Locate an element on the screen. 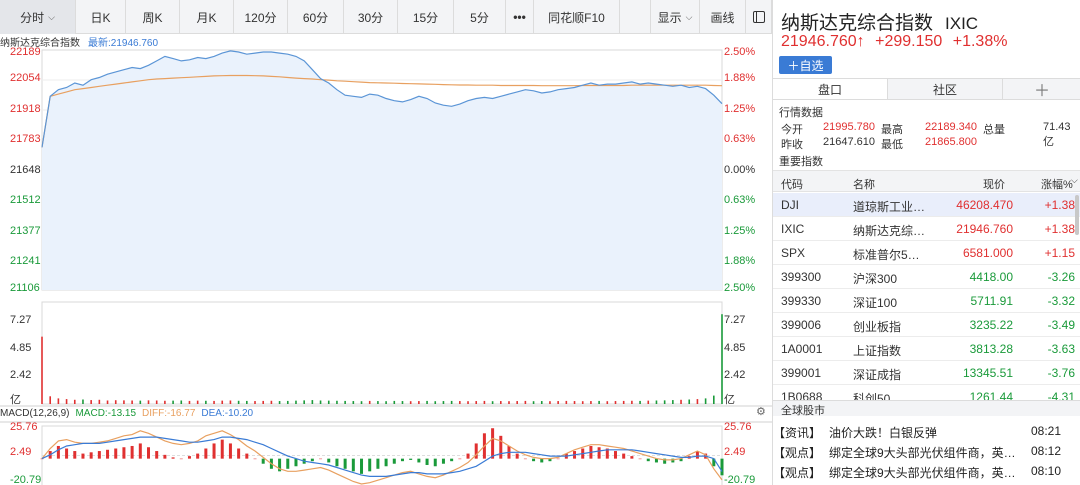 The height and width of the screenshot is (485, 1080). row-pct: -3.49 is located at coordinates (1061, 325).